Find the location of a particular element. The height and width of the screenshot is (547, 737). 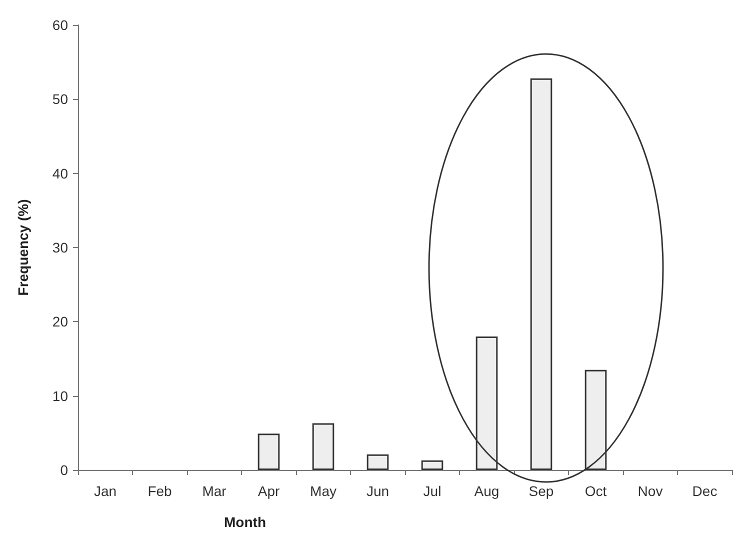

y-tick-label: 30 is located at coordinates (60, 248).